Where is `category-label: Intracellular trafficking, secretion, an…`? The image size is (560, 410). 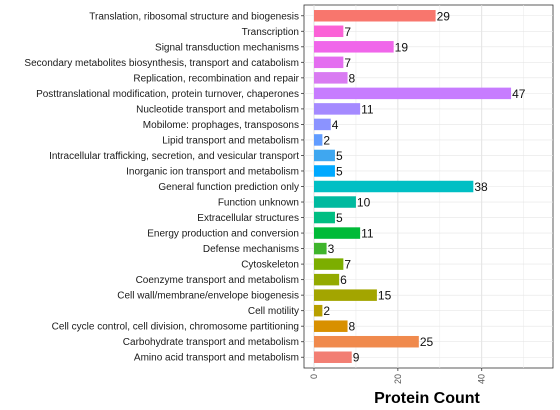 category-label: Intracellular trafficking, secretion, an… is located at coordinates (174, 156).